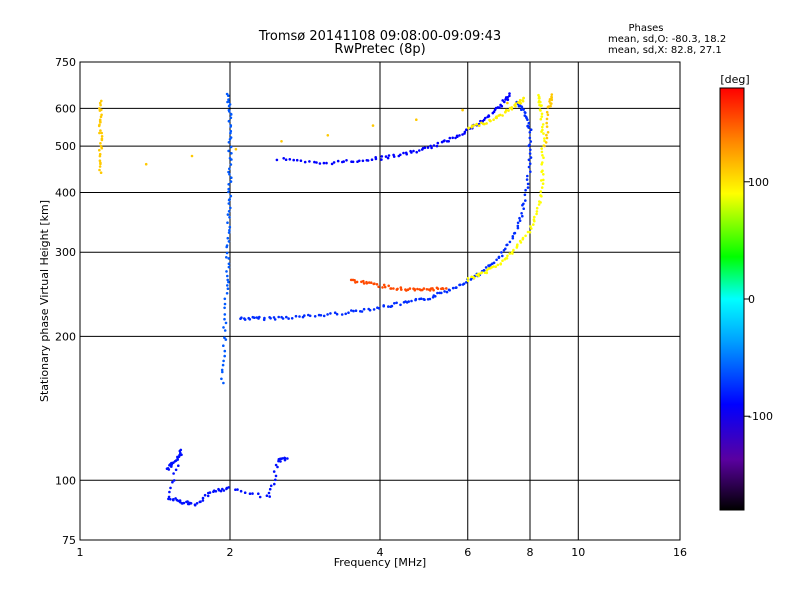 The width and height of the screenshot is (800, 600). Describe the element at coordinates (380, 562) in the screenshot. I see `x-axis-label: Frequency [MHz]` at that location.